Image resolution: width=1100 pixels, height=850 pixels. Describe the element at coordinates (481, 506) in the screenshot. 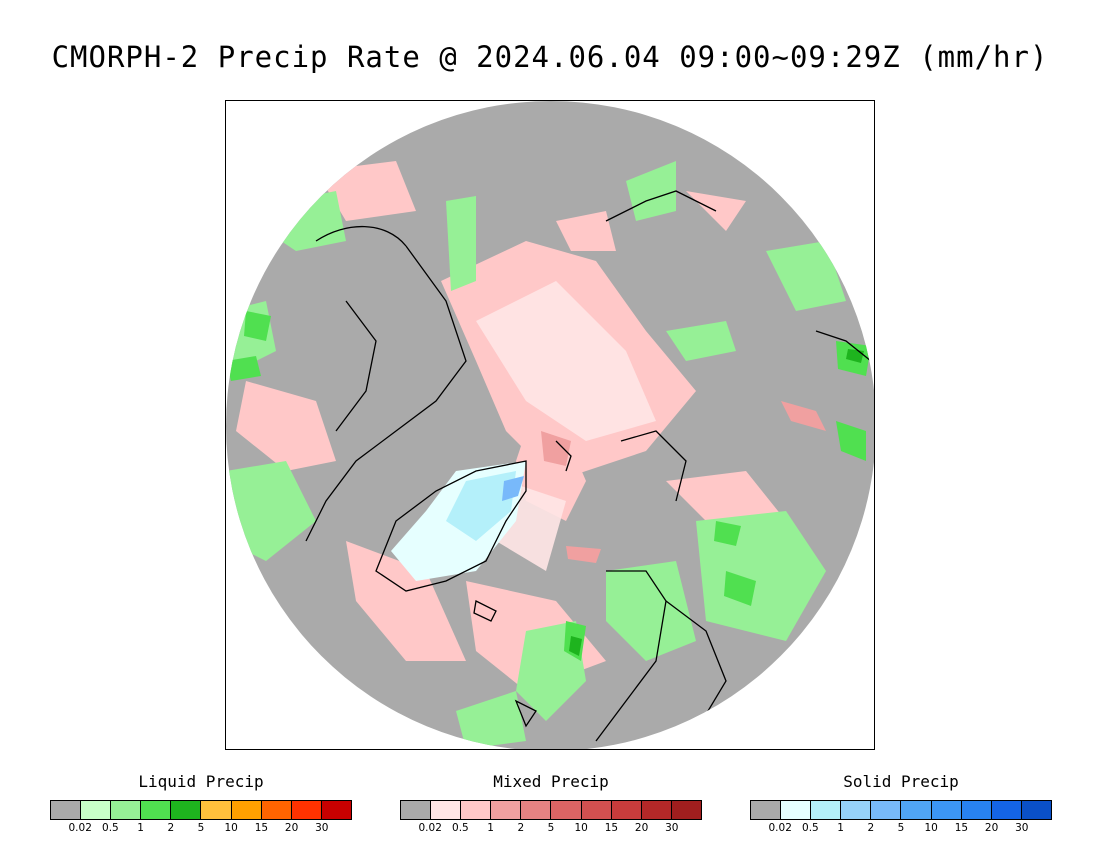

I see `solid-precip-light-areas` at that location.